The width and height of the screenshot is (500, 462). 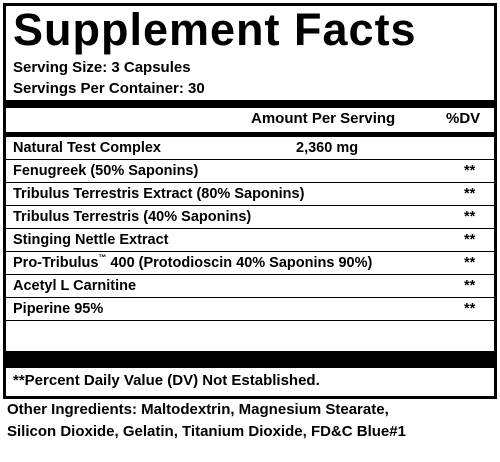 I want to click on column-header-row: Amount Per Serving %DV, so click(x=250, y=120).